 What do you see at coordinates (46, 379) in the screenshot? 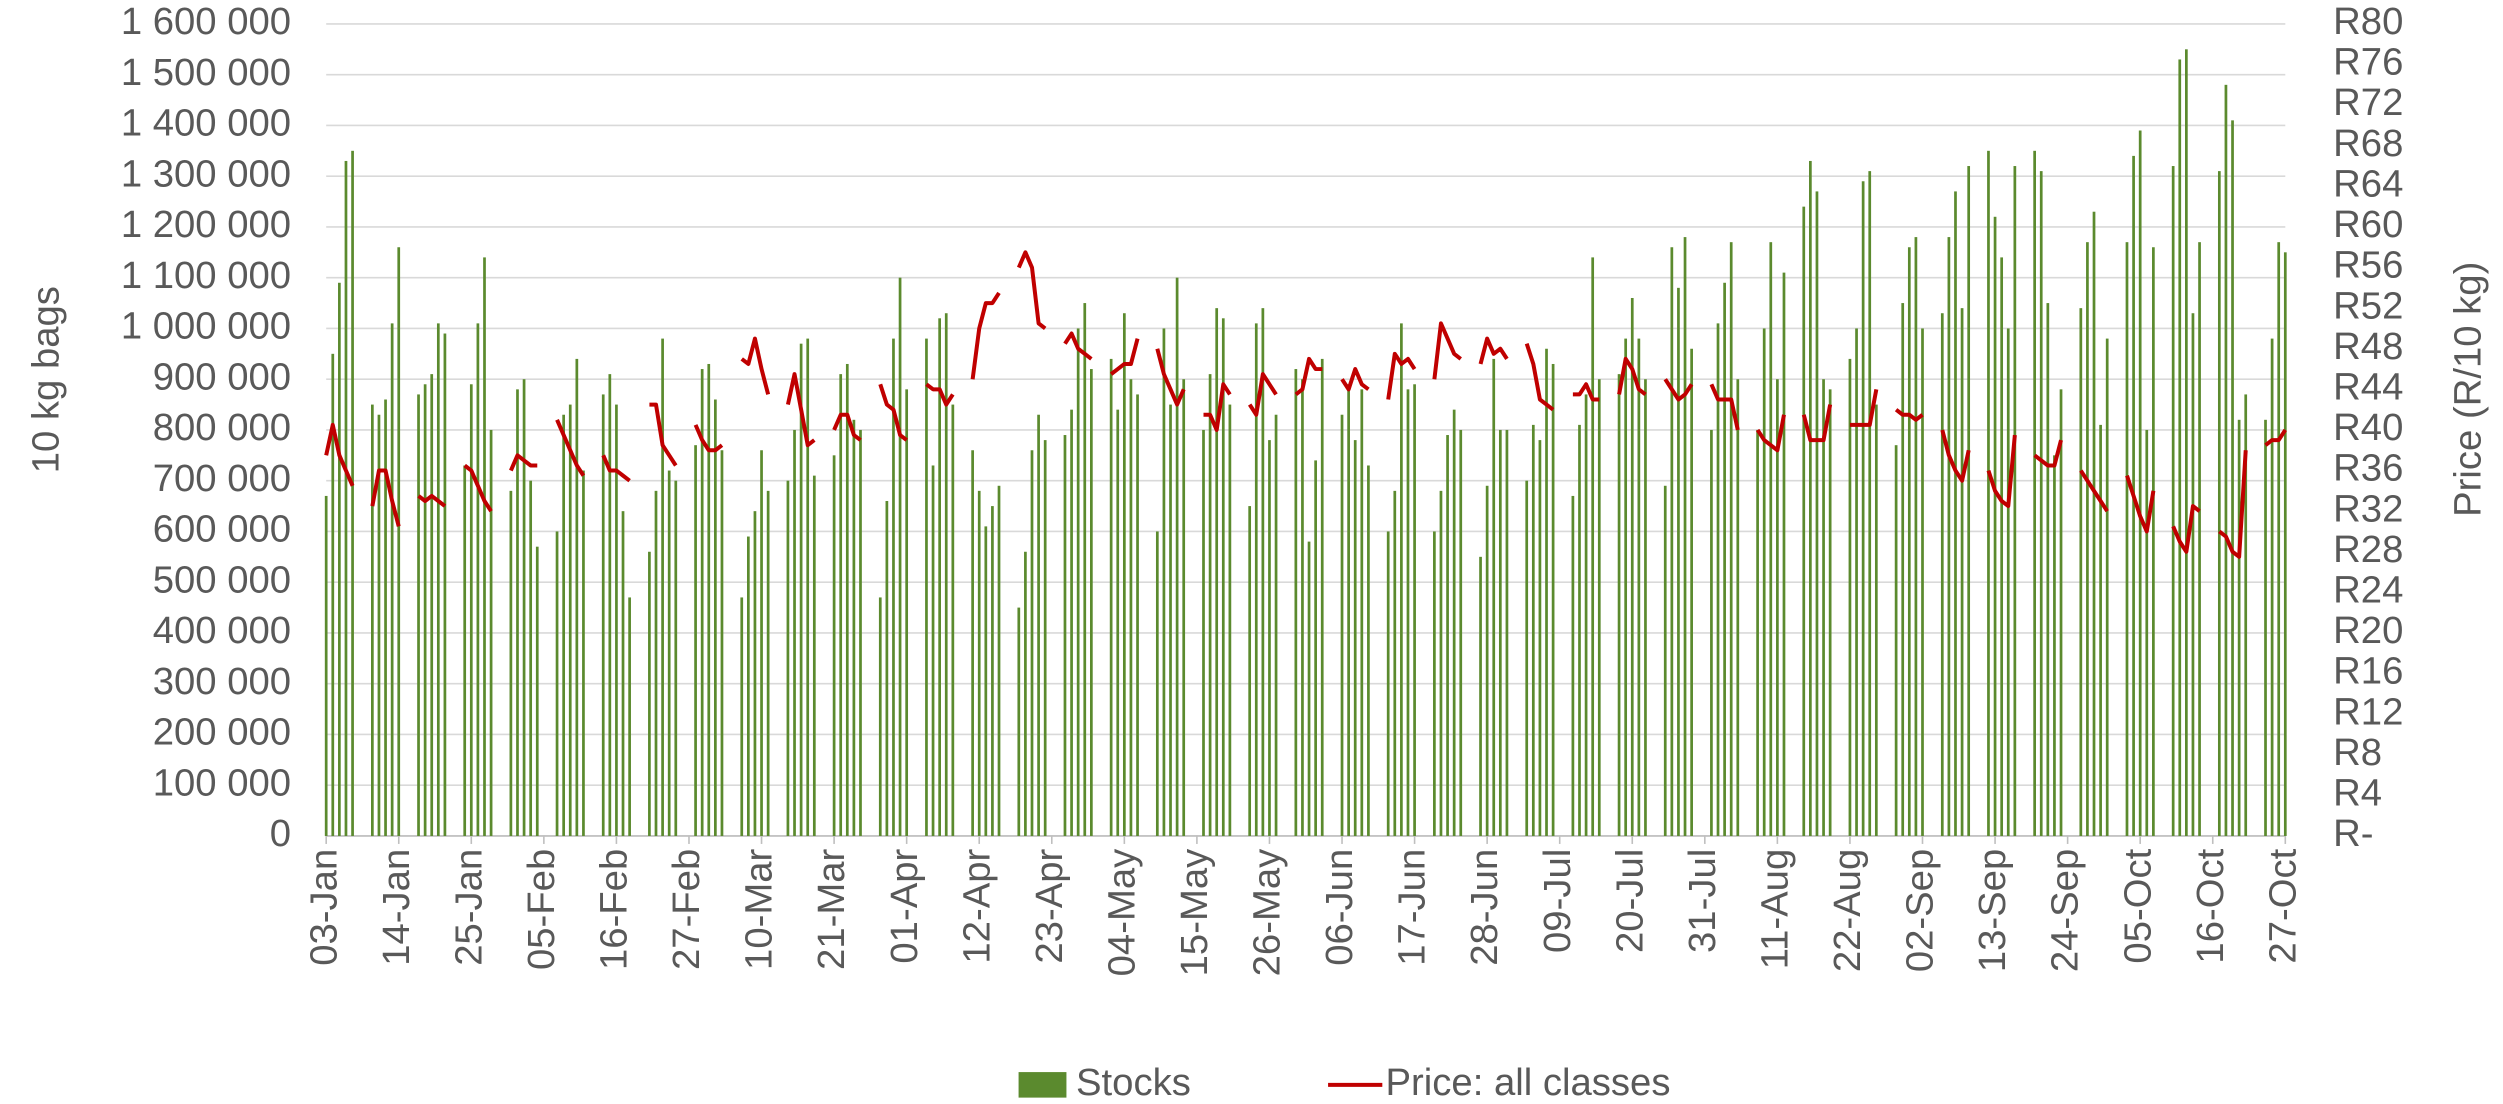
I see `y-axis-title: 10 kg bags` at bounding box center [46, 379].